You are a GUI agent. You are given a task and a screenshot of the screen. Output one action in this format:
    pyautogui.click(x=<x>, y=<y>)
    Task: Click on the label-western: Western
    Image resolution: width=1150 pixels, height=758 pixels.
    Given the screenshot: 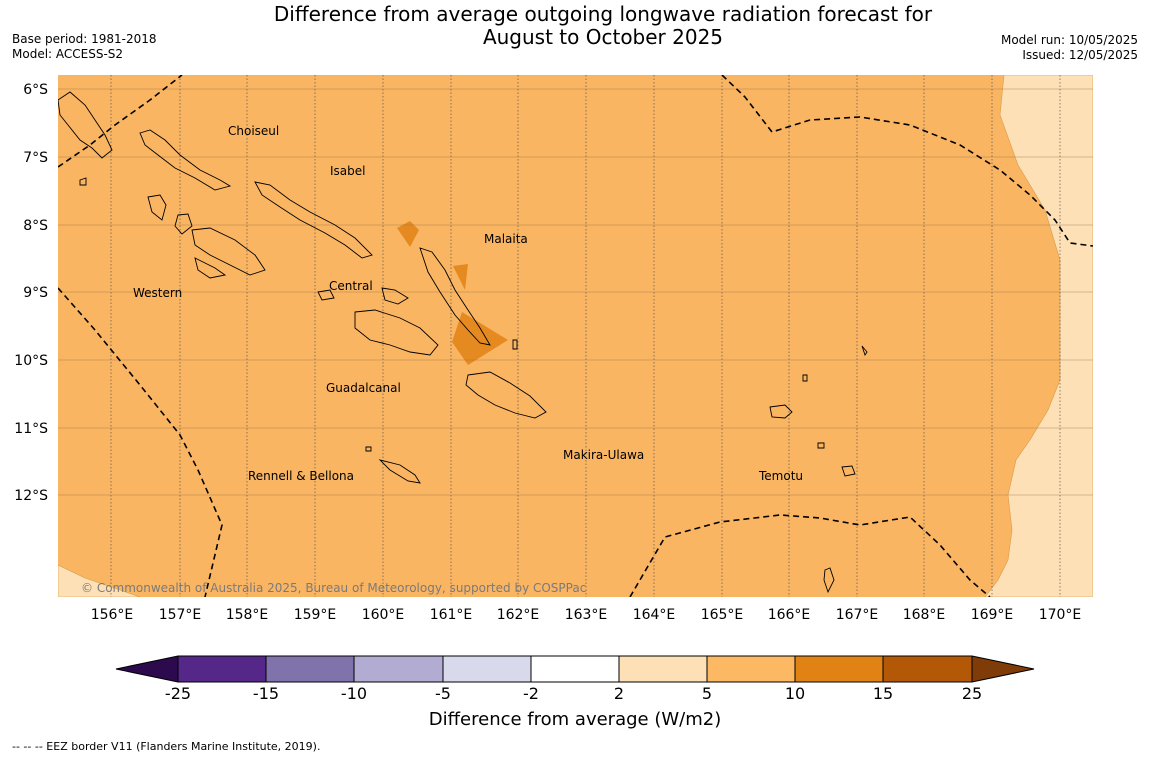 What is the action you would take?
    pyautogui.click(x=157, y=293)
    